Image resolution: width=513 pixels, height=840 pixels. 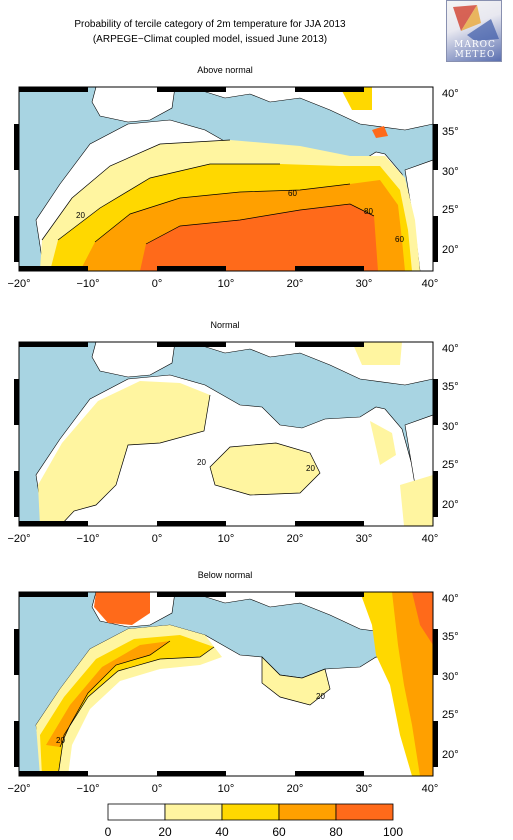 I want to click on logo-emblem-icon, so click(x=476, y=23).